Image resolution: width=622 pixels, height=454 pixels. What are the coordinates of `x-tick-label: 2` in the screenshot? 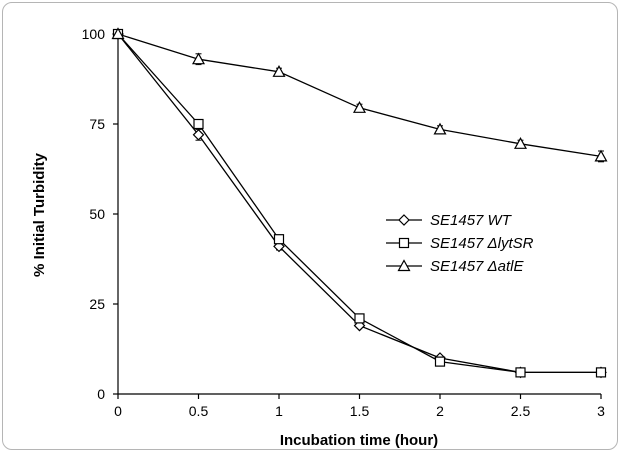 It's located at (440, 411).